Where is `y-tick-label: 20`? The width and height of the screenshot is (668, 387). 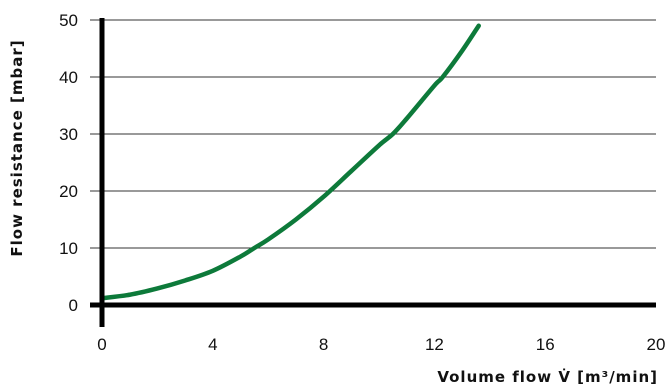
y-tick-label: 20 is located at coordinates (68, 191).